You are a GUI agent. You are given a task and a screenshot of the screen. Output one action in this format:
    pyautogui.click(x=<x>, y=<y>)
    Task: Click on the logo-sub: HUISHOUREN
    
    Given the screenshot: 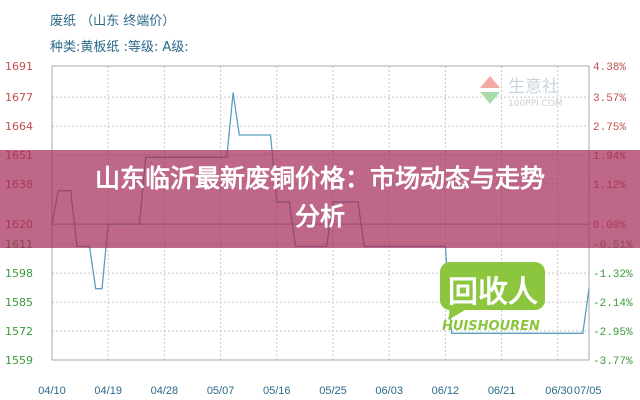 What is the action you would take?
    pyautogui.click(x=491, y=325)
    